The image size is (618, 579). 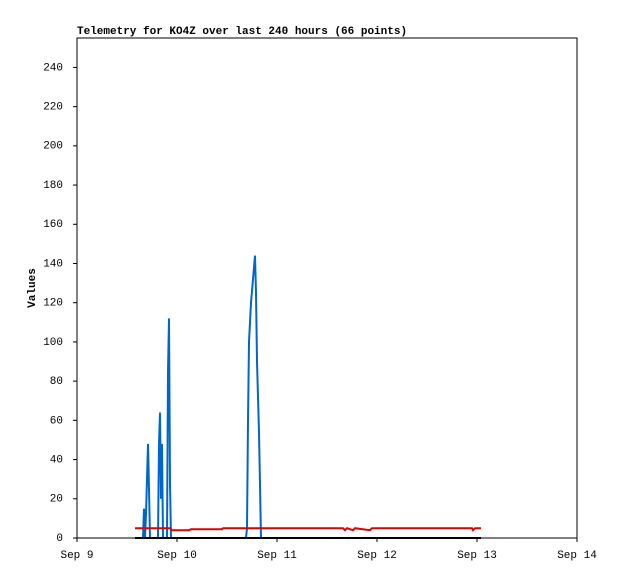 What do you see at coordinates (277, 556) in the screenshot?
I see `x-tick-label: Sep 11` at bounding box center [277, 556].